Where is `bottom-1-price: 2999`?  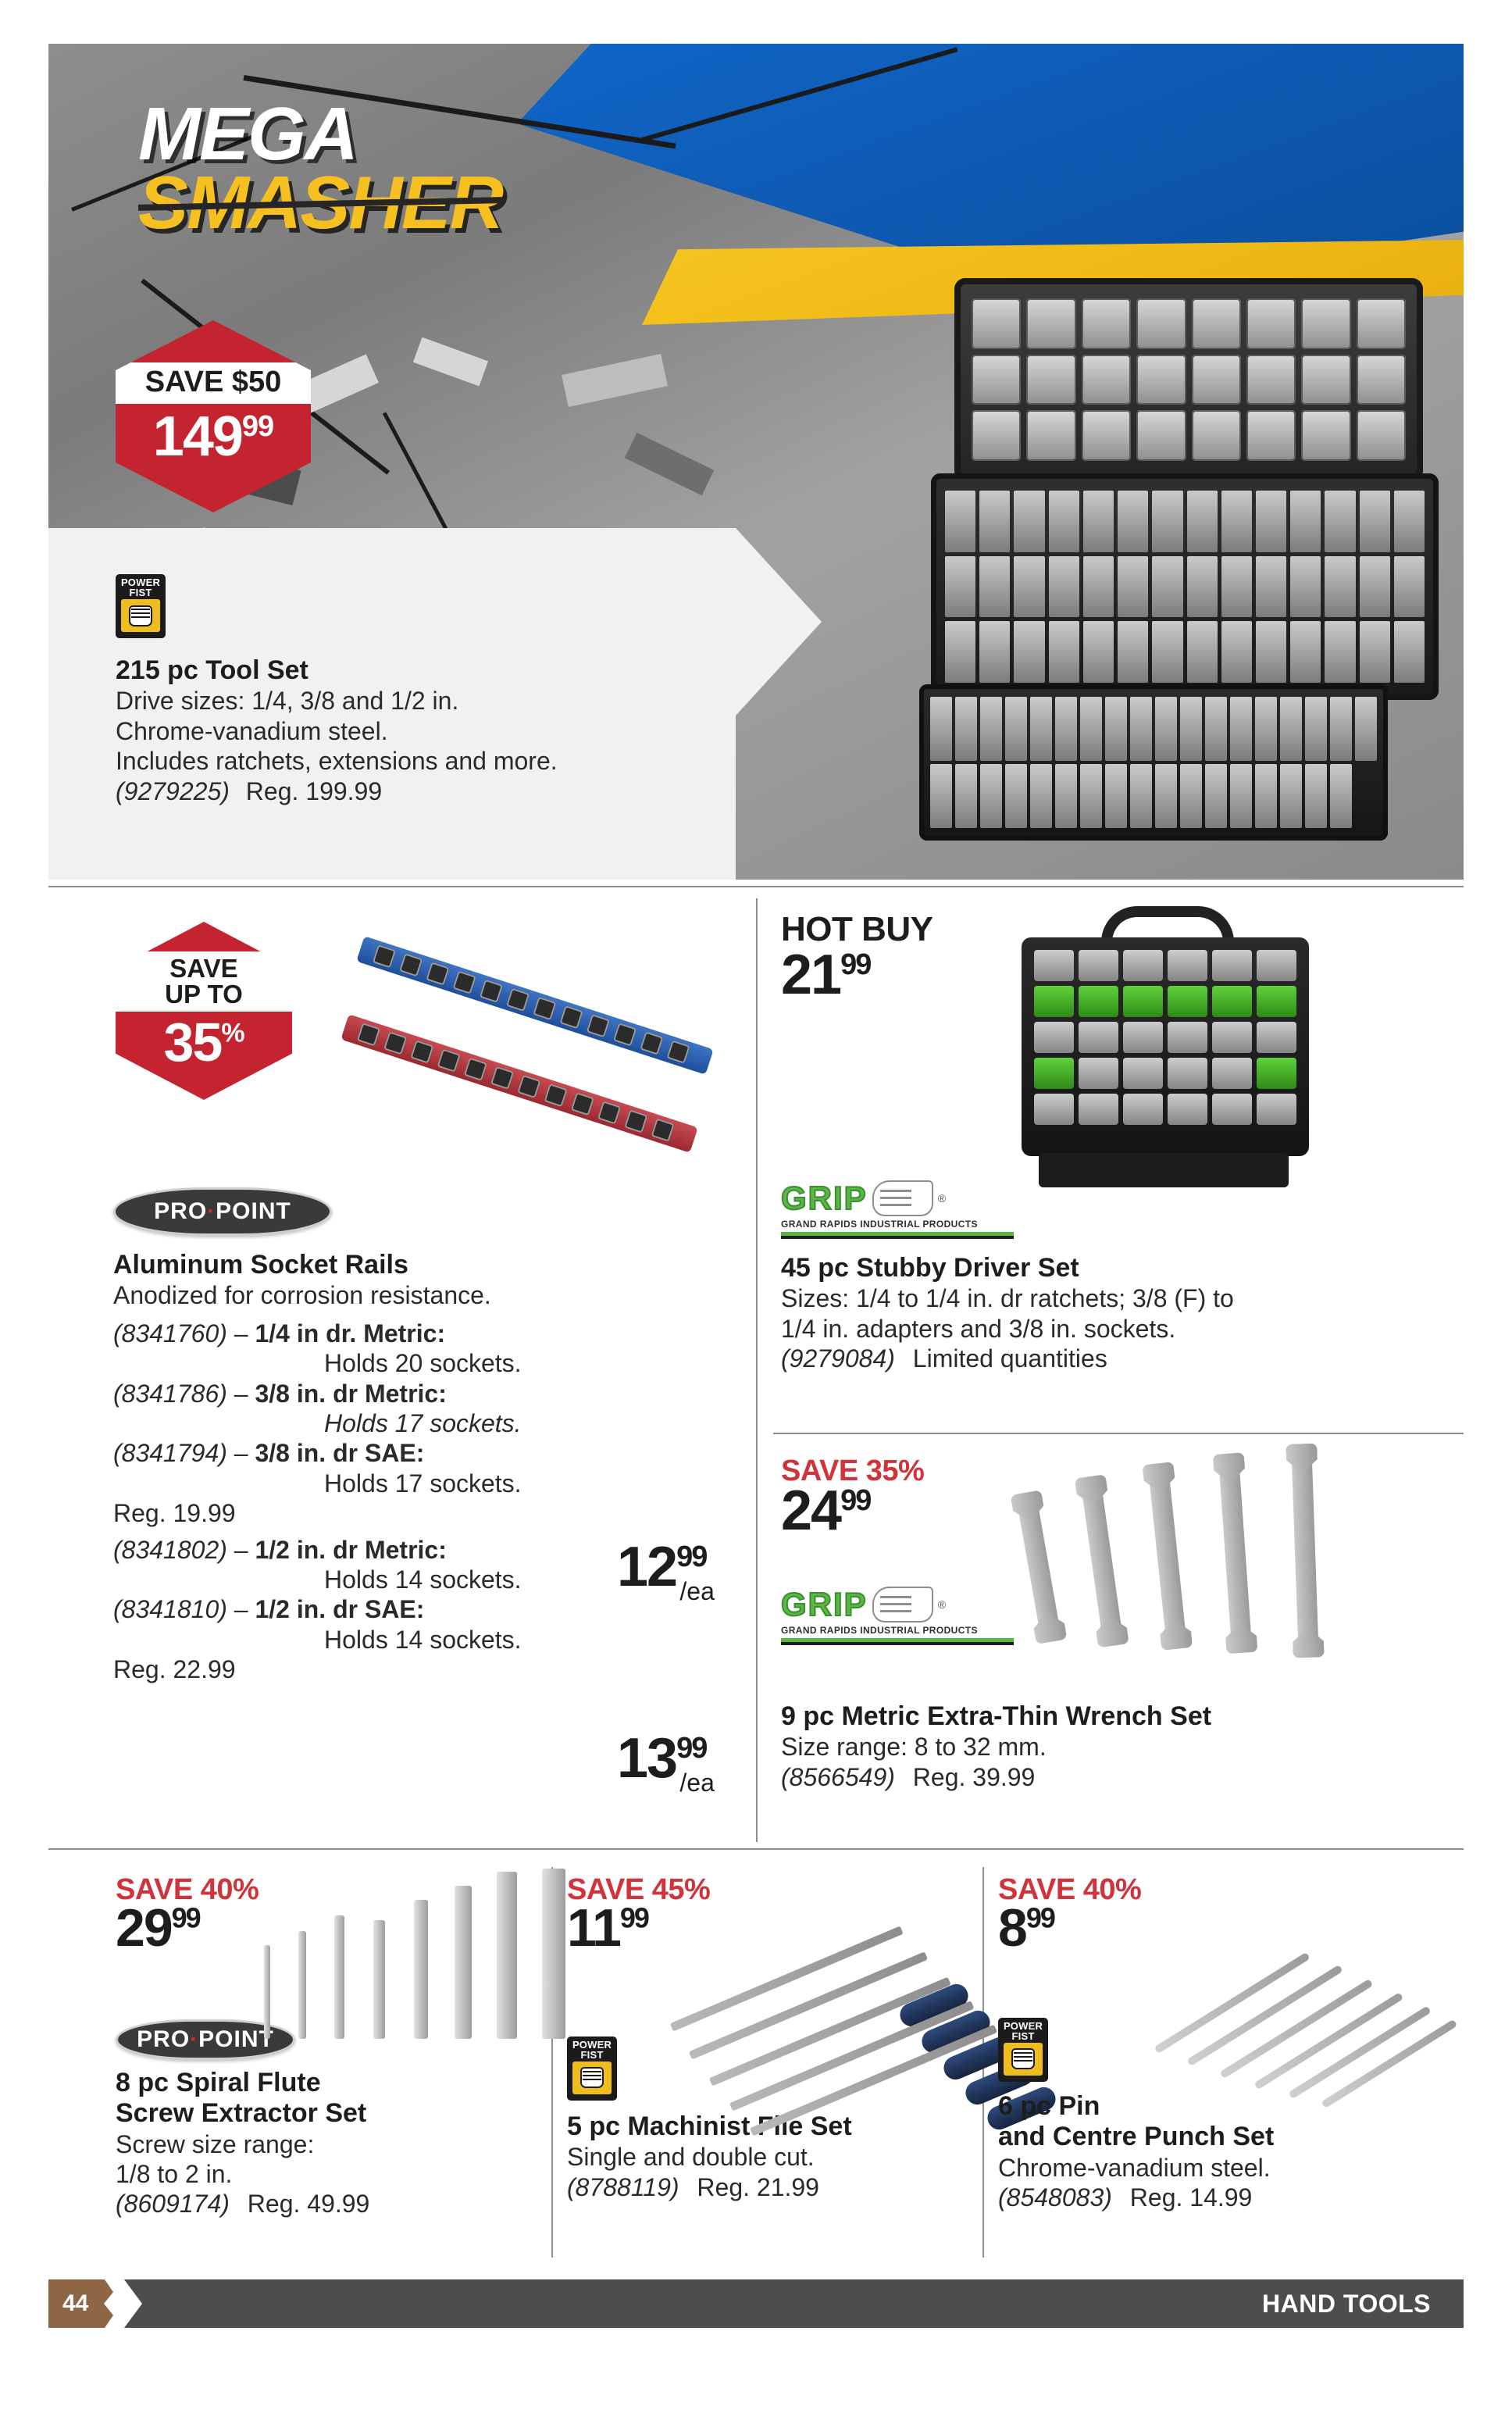
bottom-1-price: 2999 is located at coordinates (326, 1927).